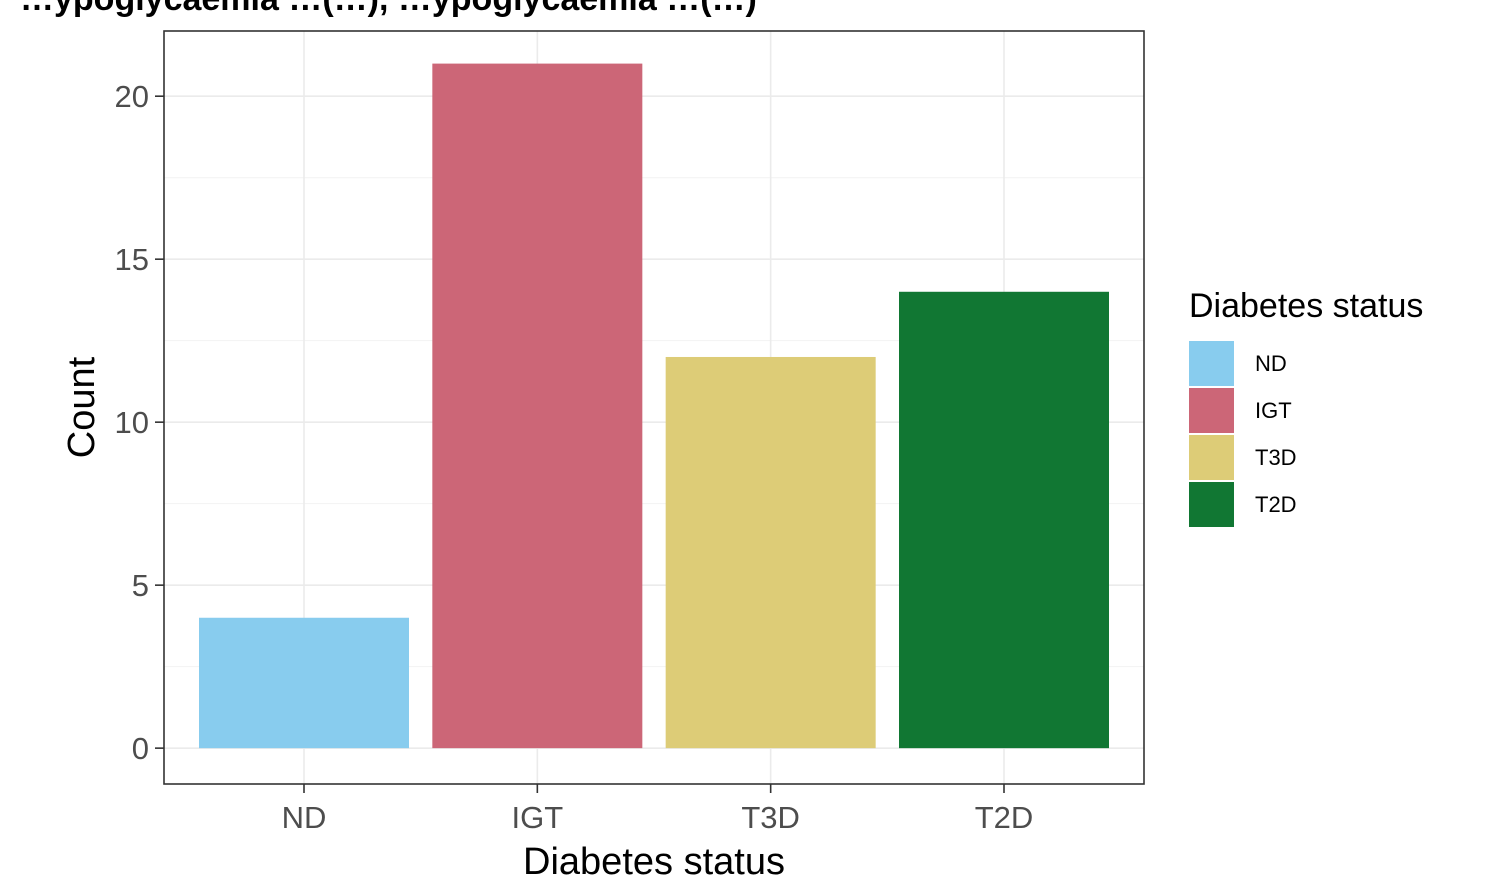  Describe the element at coordinates (132, 422) in the screenshot. I see `y-tick-label: 10` at that location.